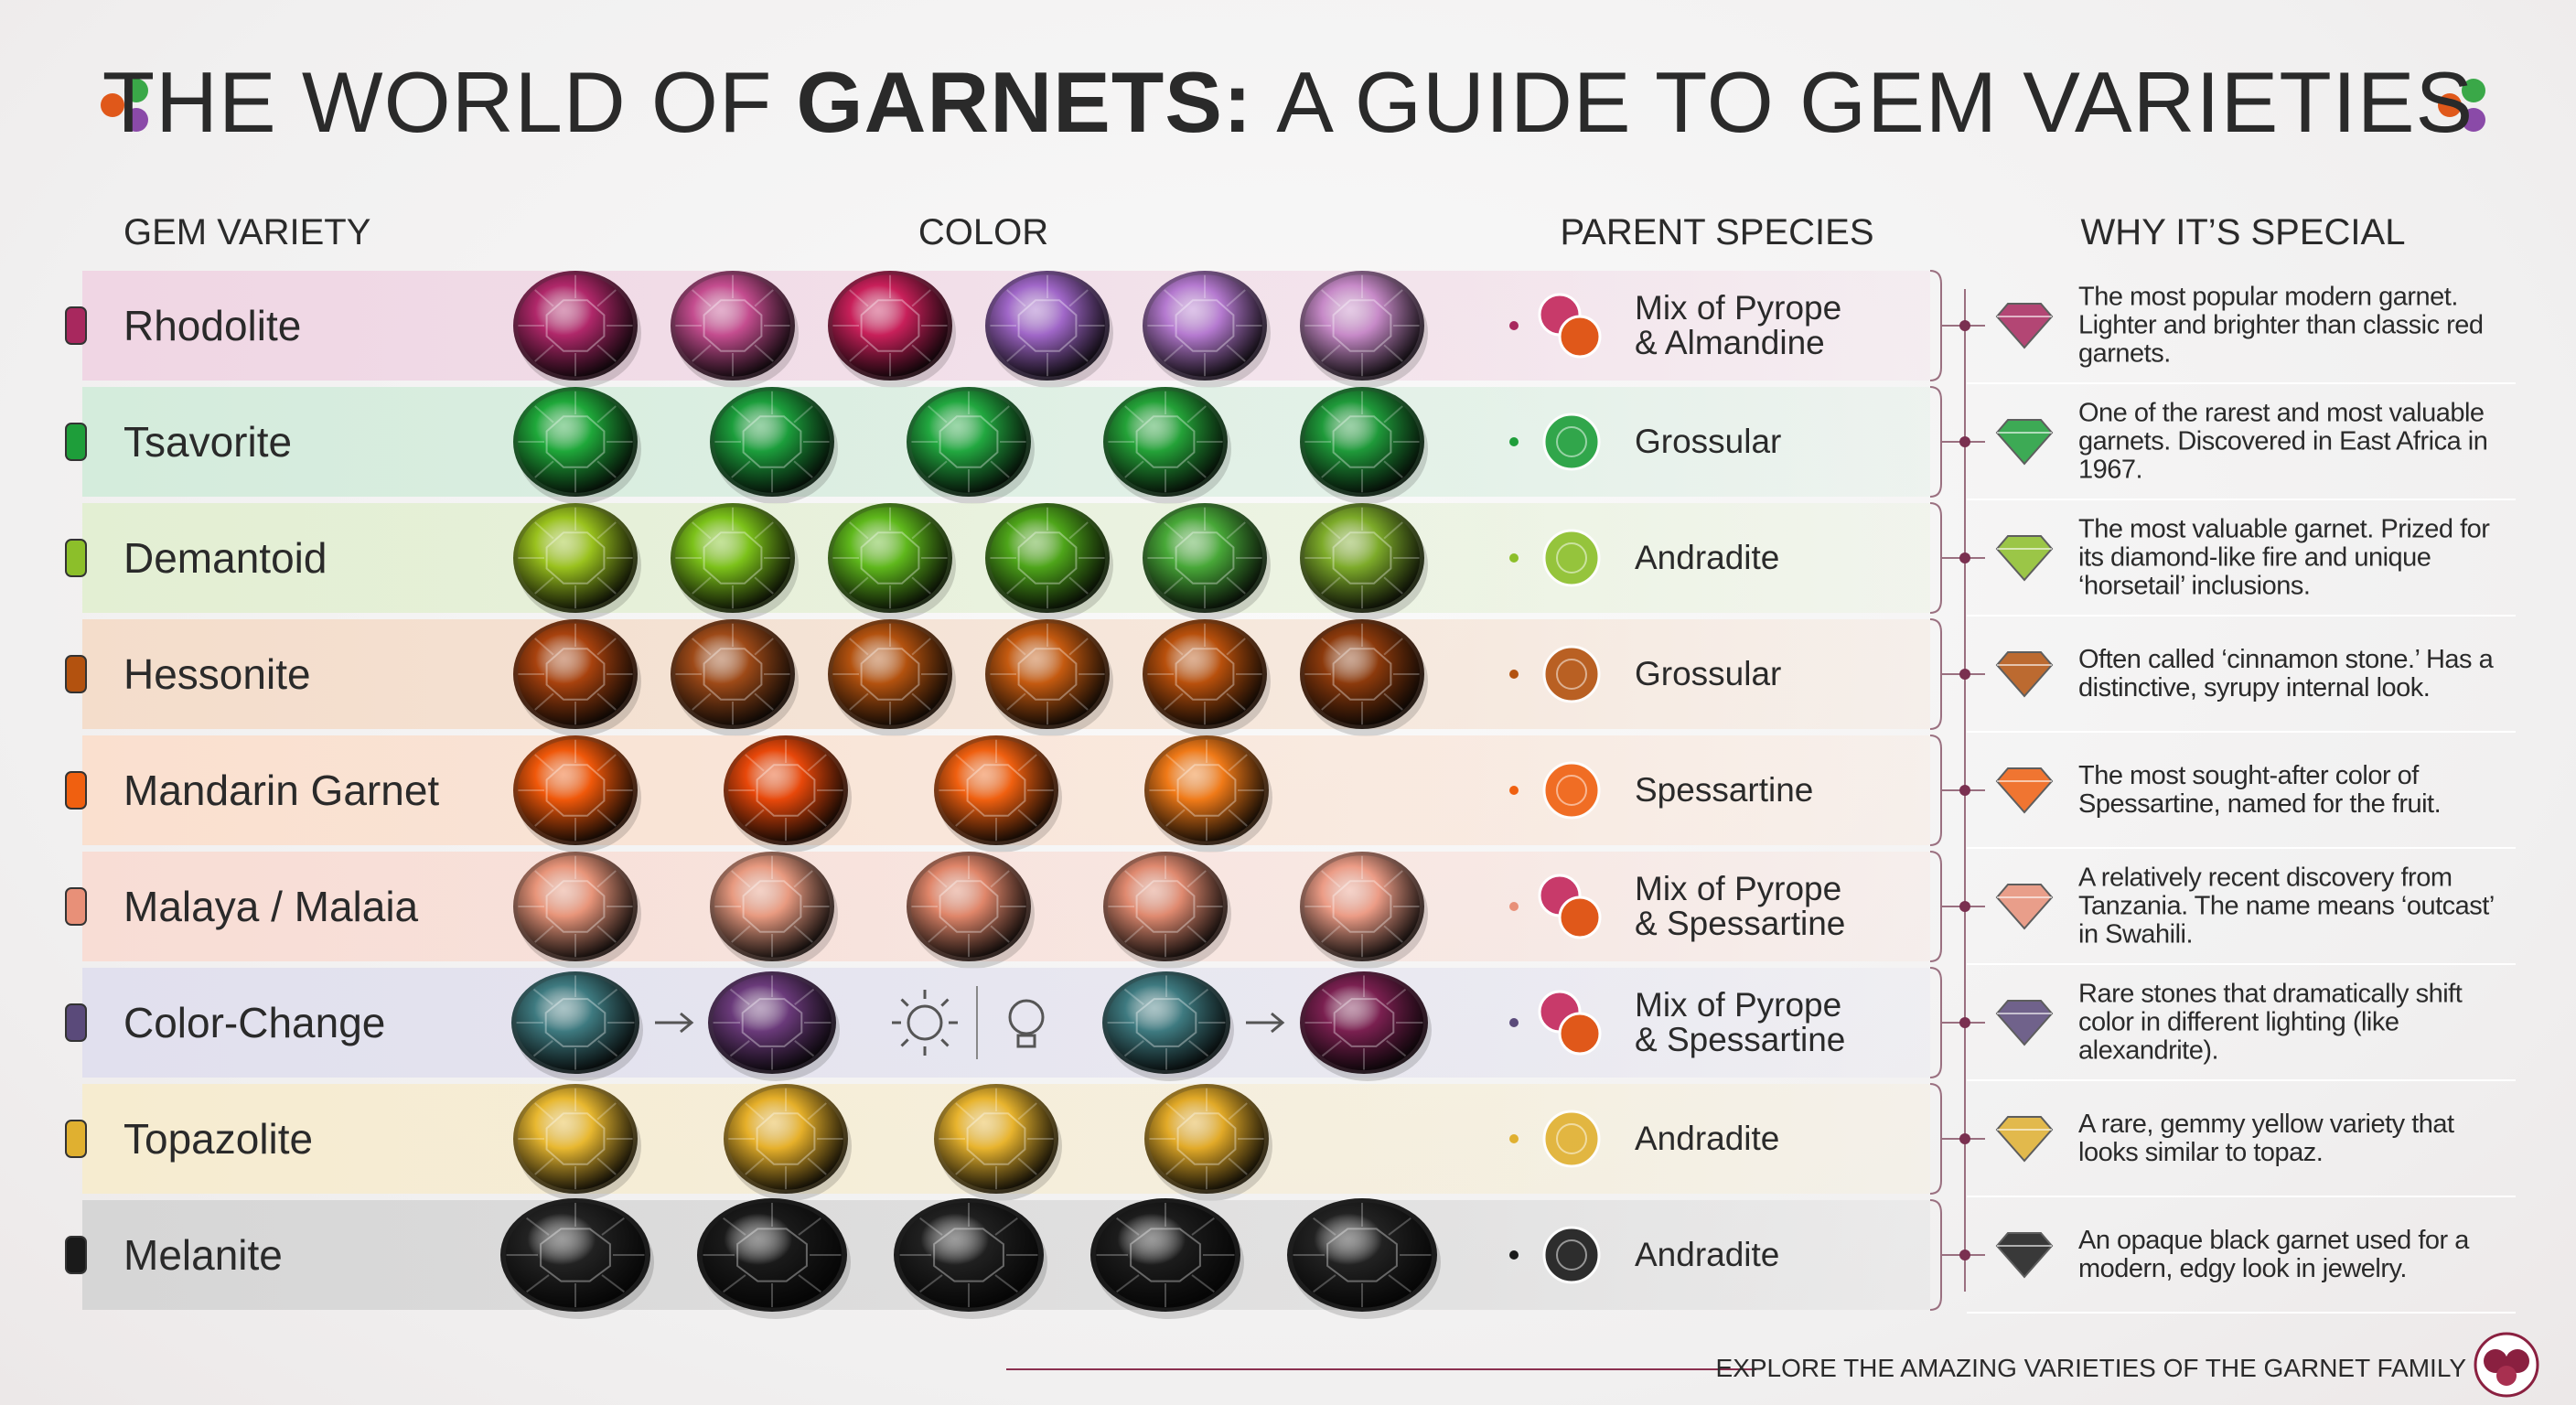 This screenshot has width=2576, height=1405. I want to click on species-line: Mix of Pyrope, so click(1738, 888).